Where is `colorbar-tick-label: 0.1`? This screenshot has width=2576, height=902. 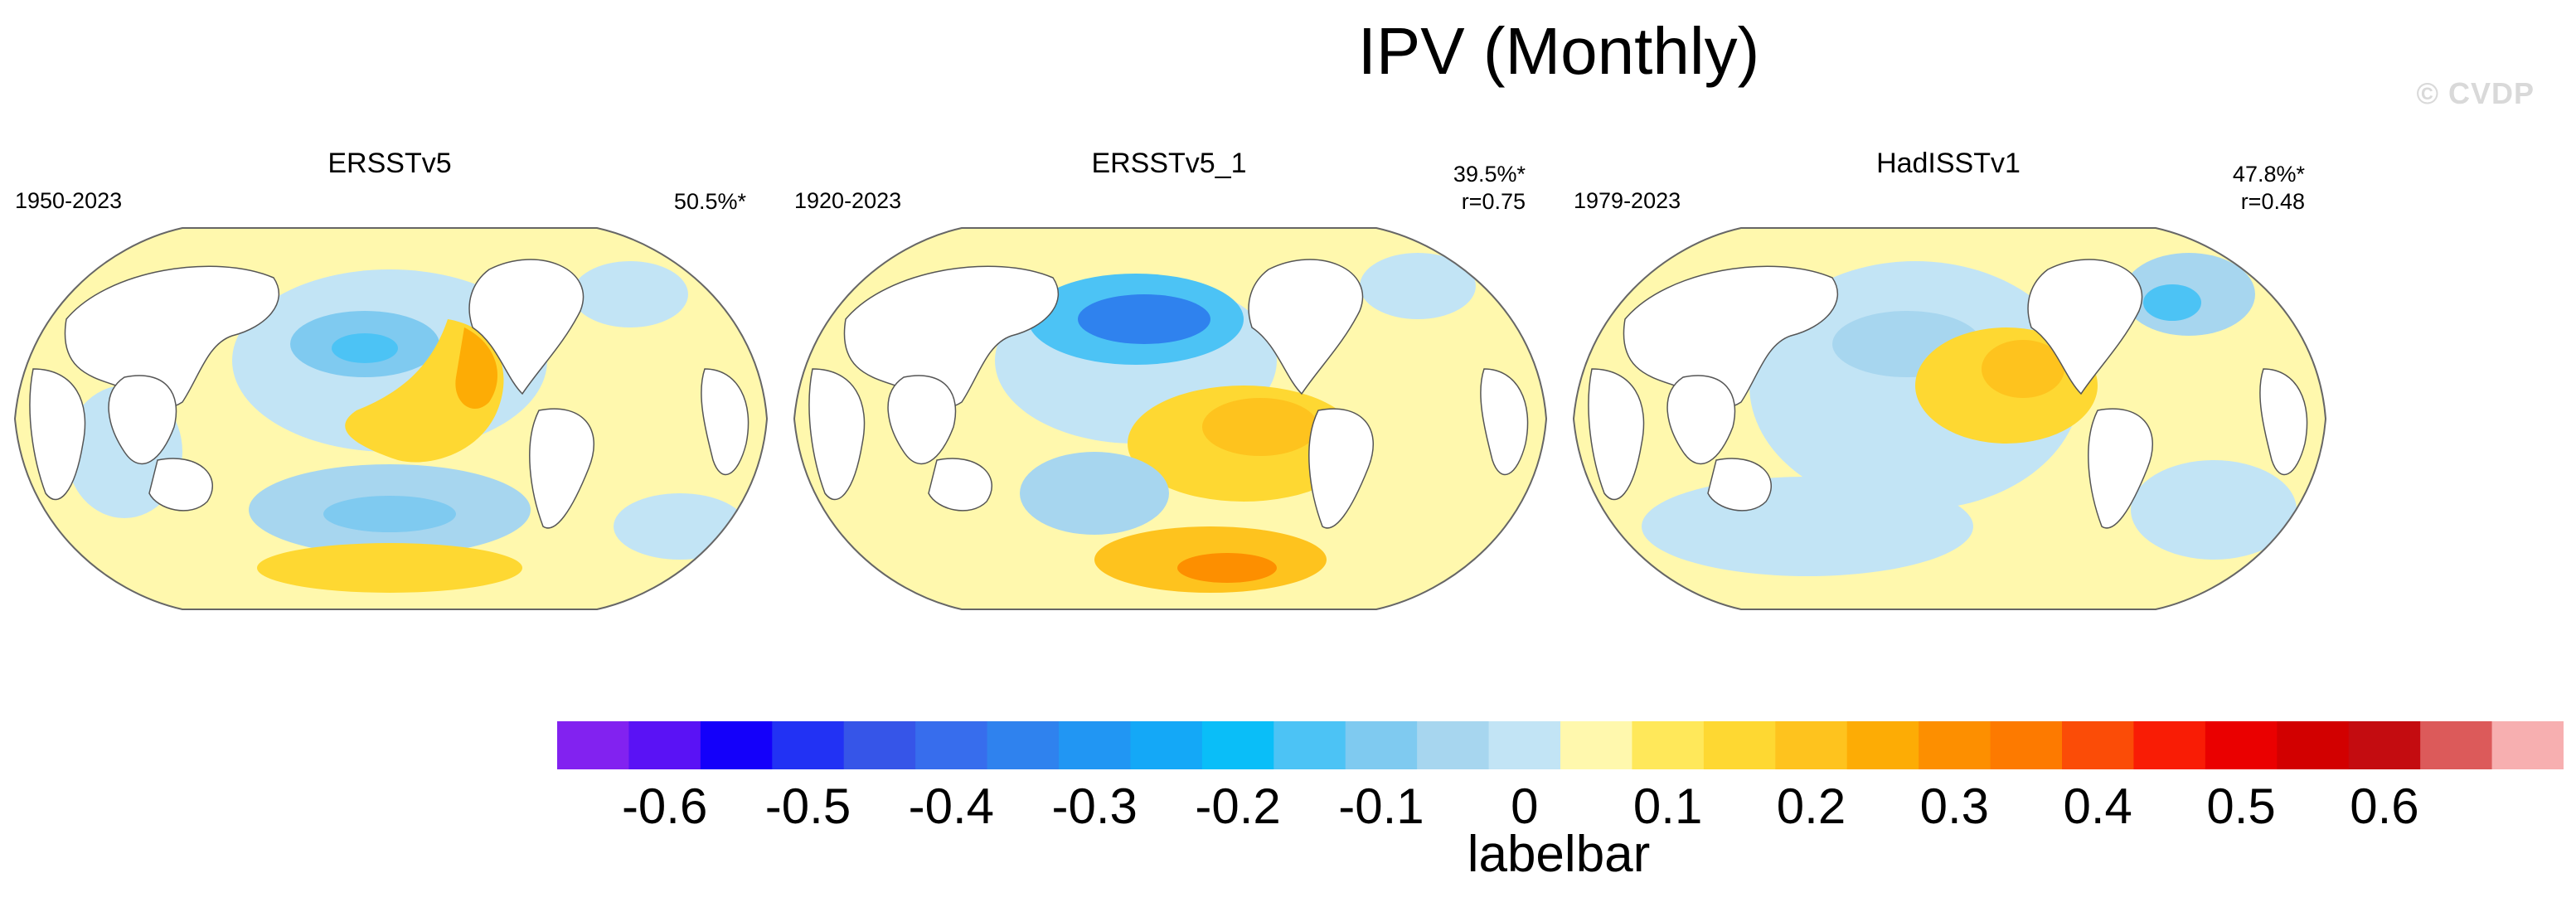 colorbar-tick-label: 0.1 is located at coordinates (1667, 806).